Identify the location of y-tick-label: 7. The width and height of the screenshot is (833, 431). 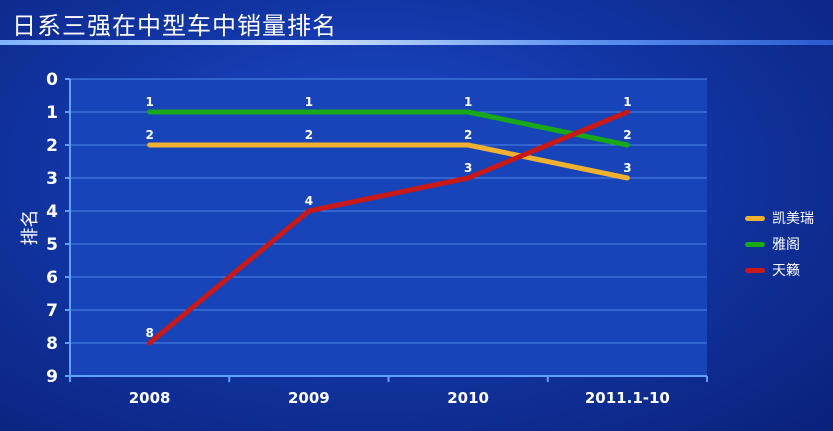
(52, 311).